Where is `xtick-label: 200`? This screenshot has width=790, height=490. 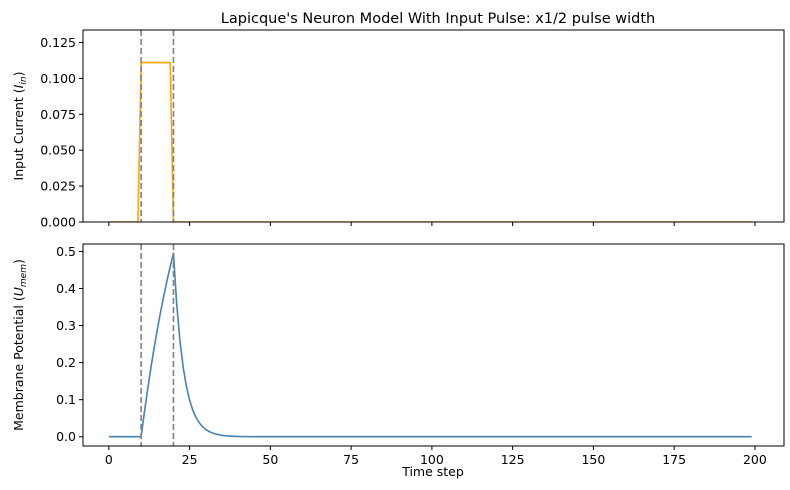 xtick-label: 200 is located at coordinates (755, 459).